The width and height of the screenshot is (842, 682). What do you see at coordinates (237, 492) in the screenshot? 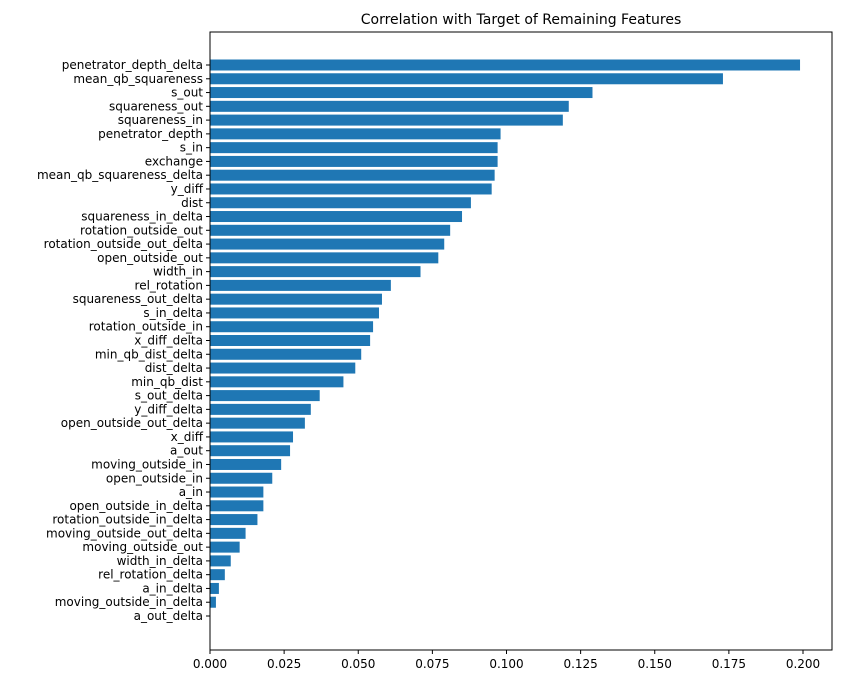
I see `bar-a-in` at bounding box center [237, 492].